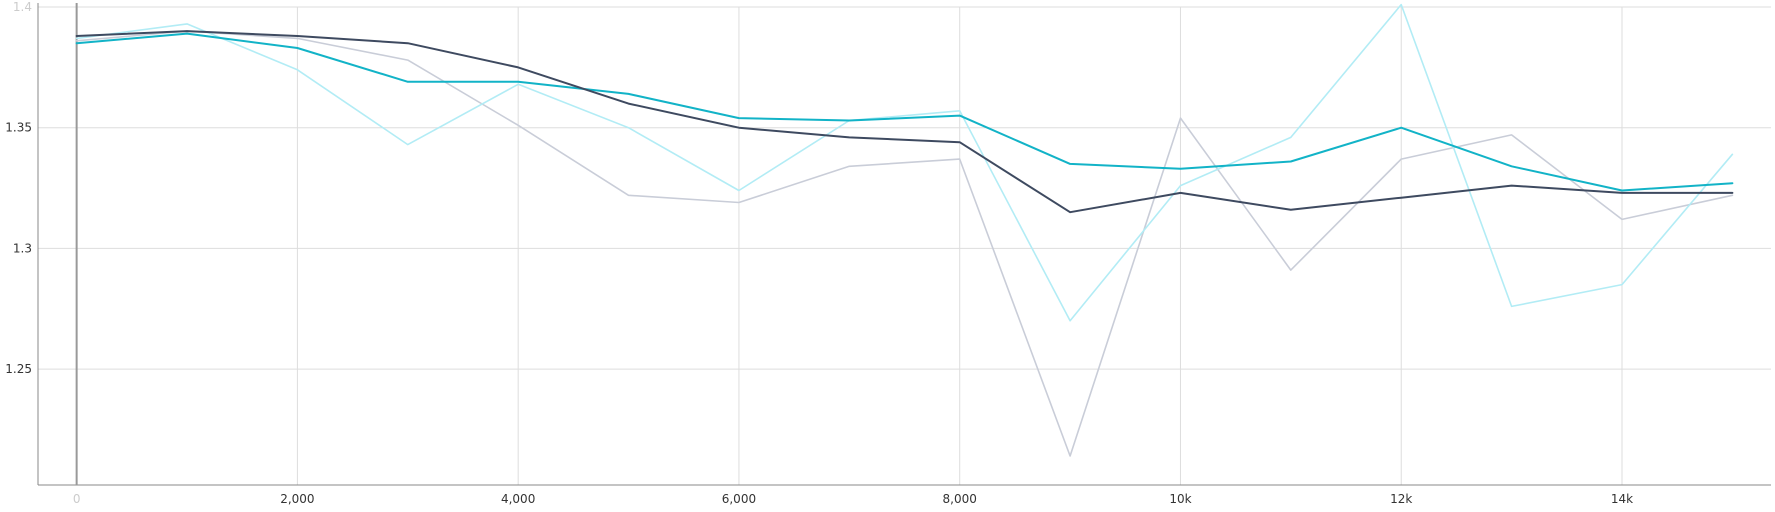  What do you see at coordinates (77, 499) in the screenshot?
I see `x-tick-label: 0` at bounding box center [77, 499].